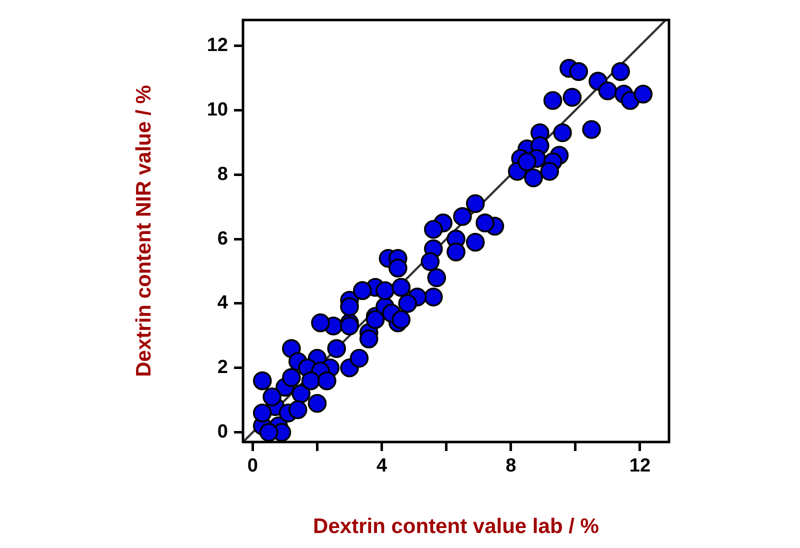  I want to click on x-tick-label: 0, so click(252, 466).